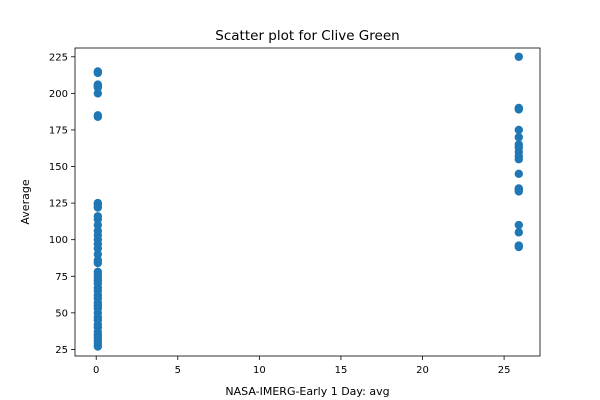  What do you see at coordinates (259, 370) in the screenshot?
I see `x-tick-label: 10` at bounding box center [259, 370].